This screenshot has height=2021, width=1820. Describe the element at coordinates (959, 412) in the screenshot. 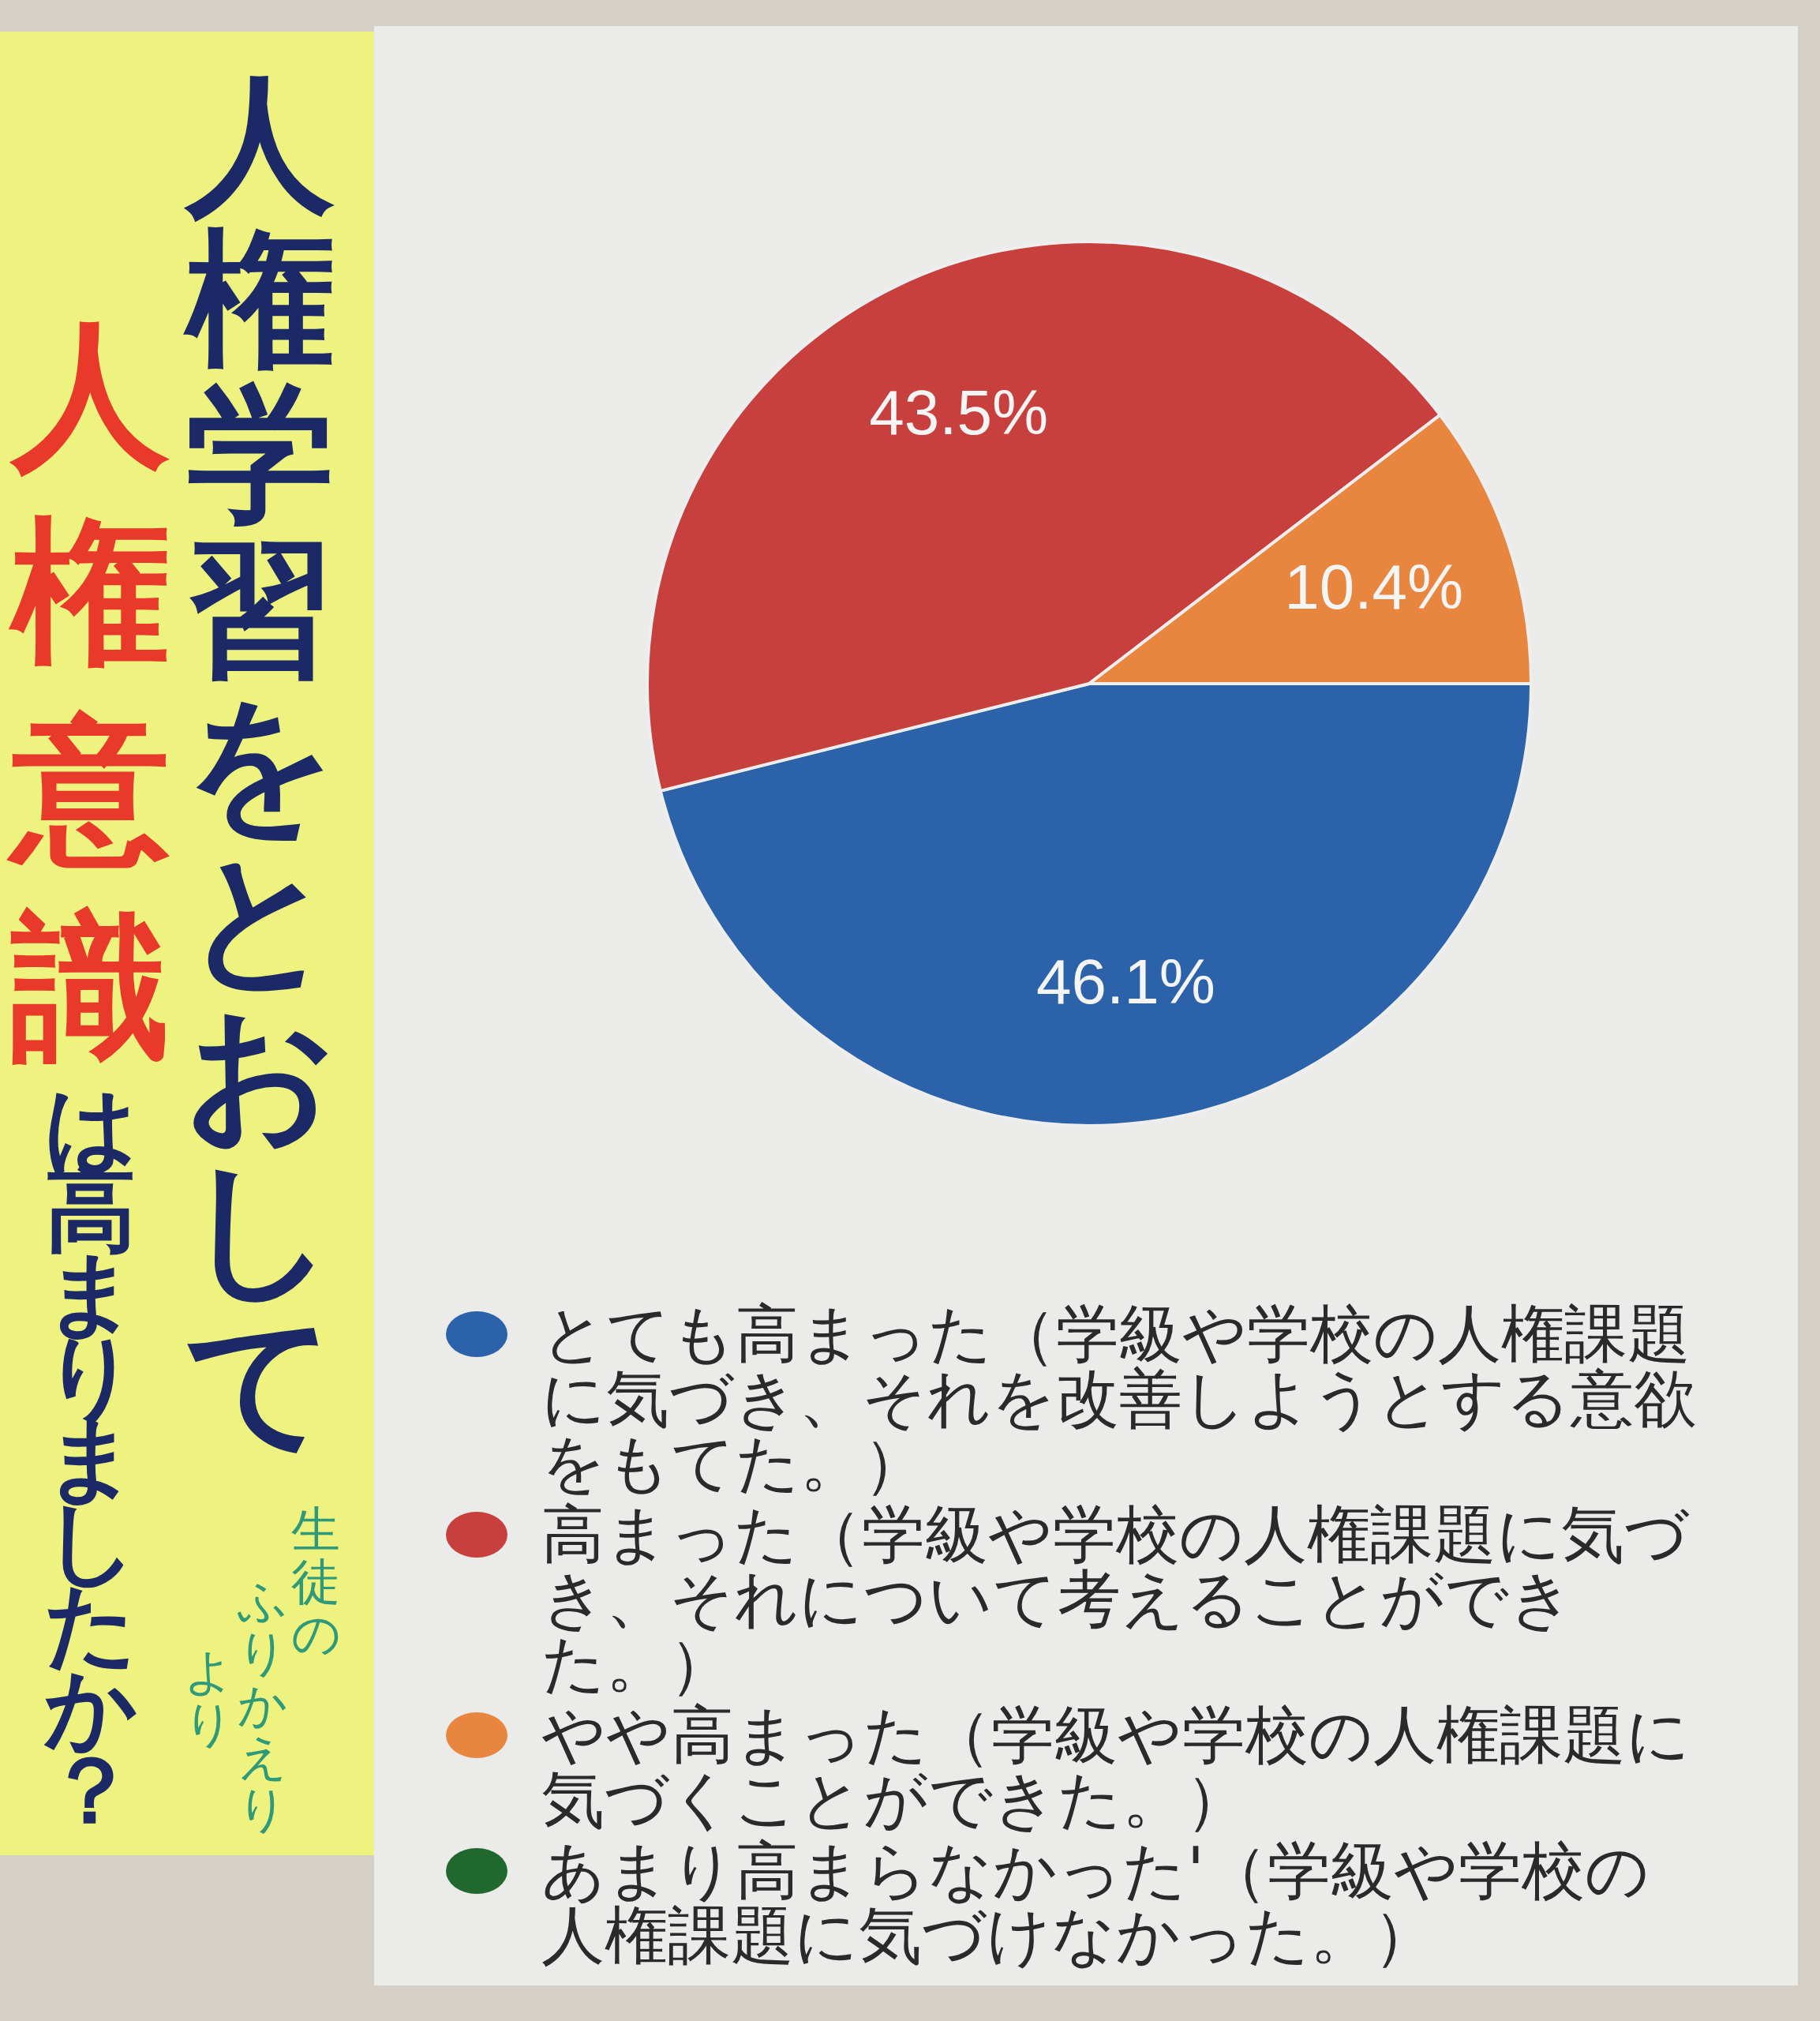

I see `data-label: 43.5%` at that location.